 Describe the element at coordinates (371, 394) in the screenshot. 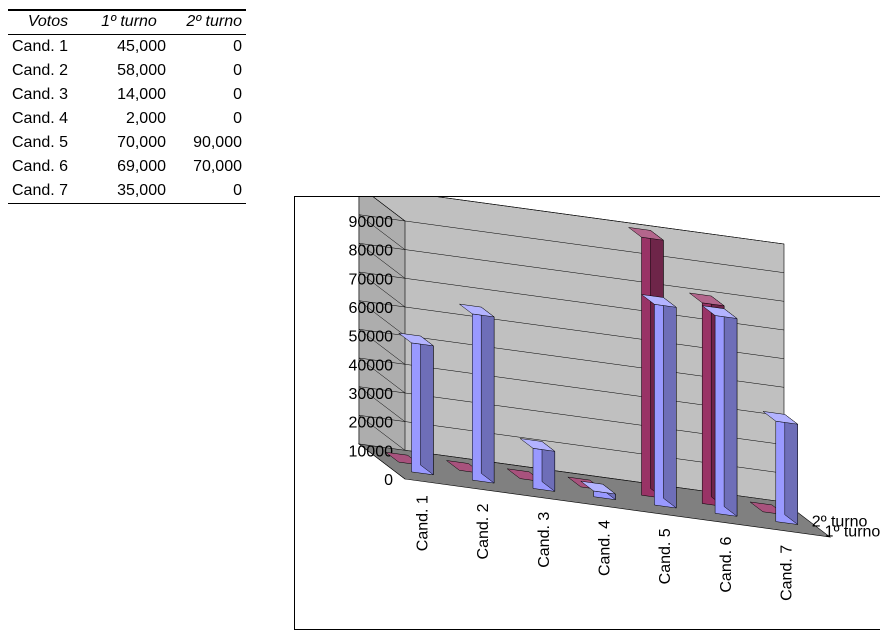

I see `y-tick-label: 30000` at that location.